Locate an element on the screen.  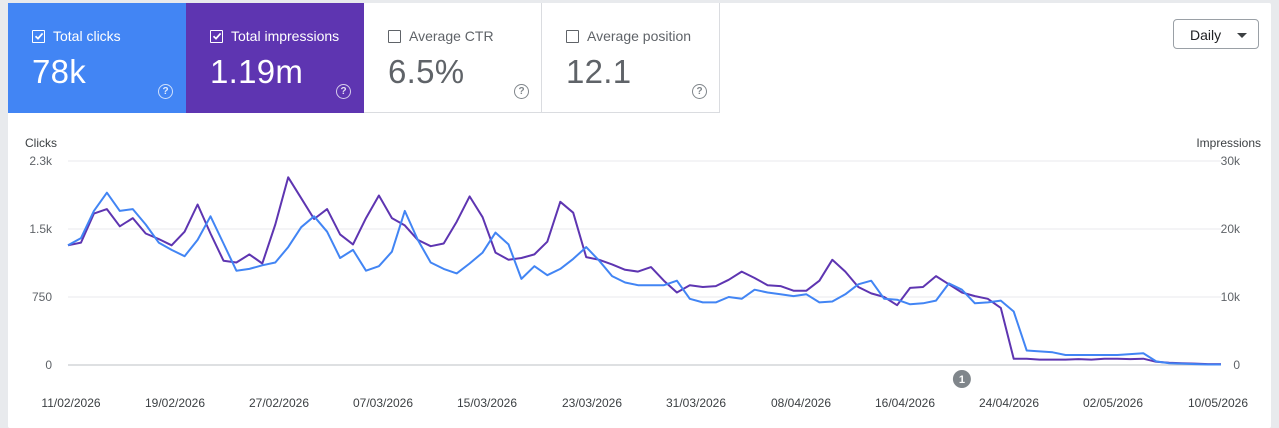
x-tick-label: 24/04/2026 is located at coordinates (1009, 403).